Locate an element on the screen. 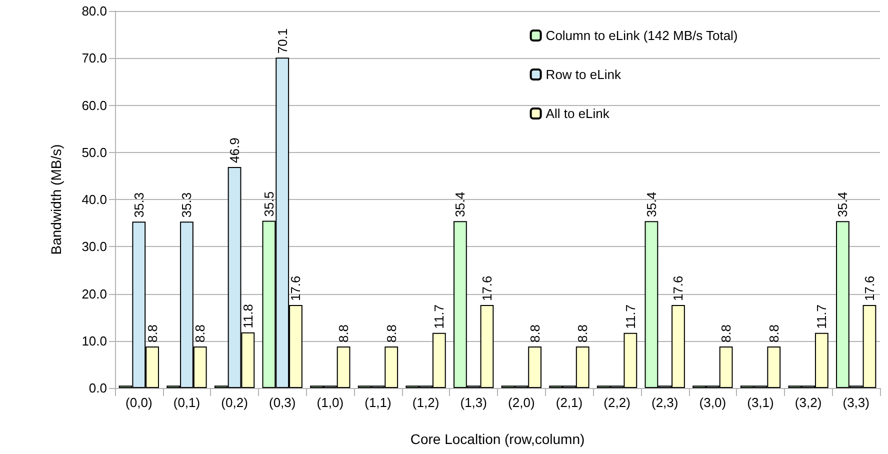 This screenshot has height=454, width=888. data-label: 70.1 is located at coordinates (282, 41).